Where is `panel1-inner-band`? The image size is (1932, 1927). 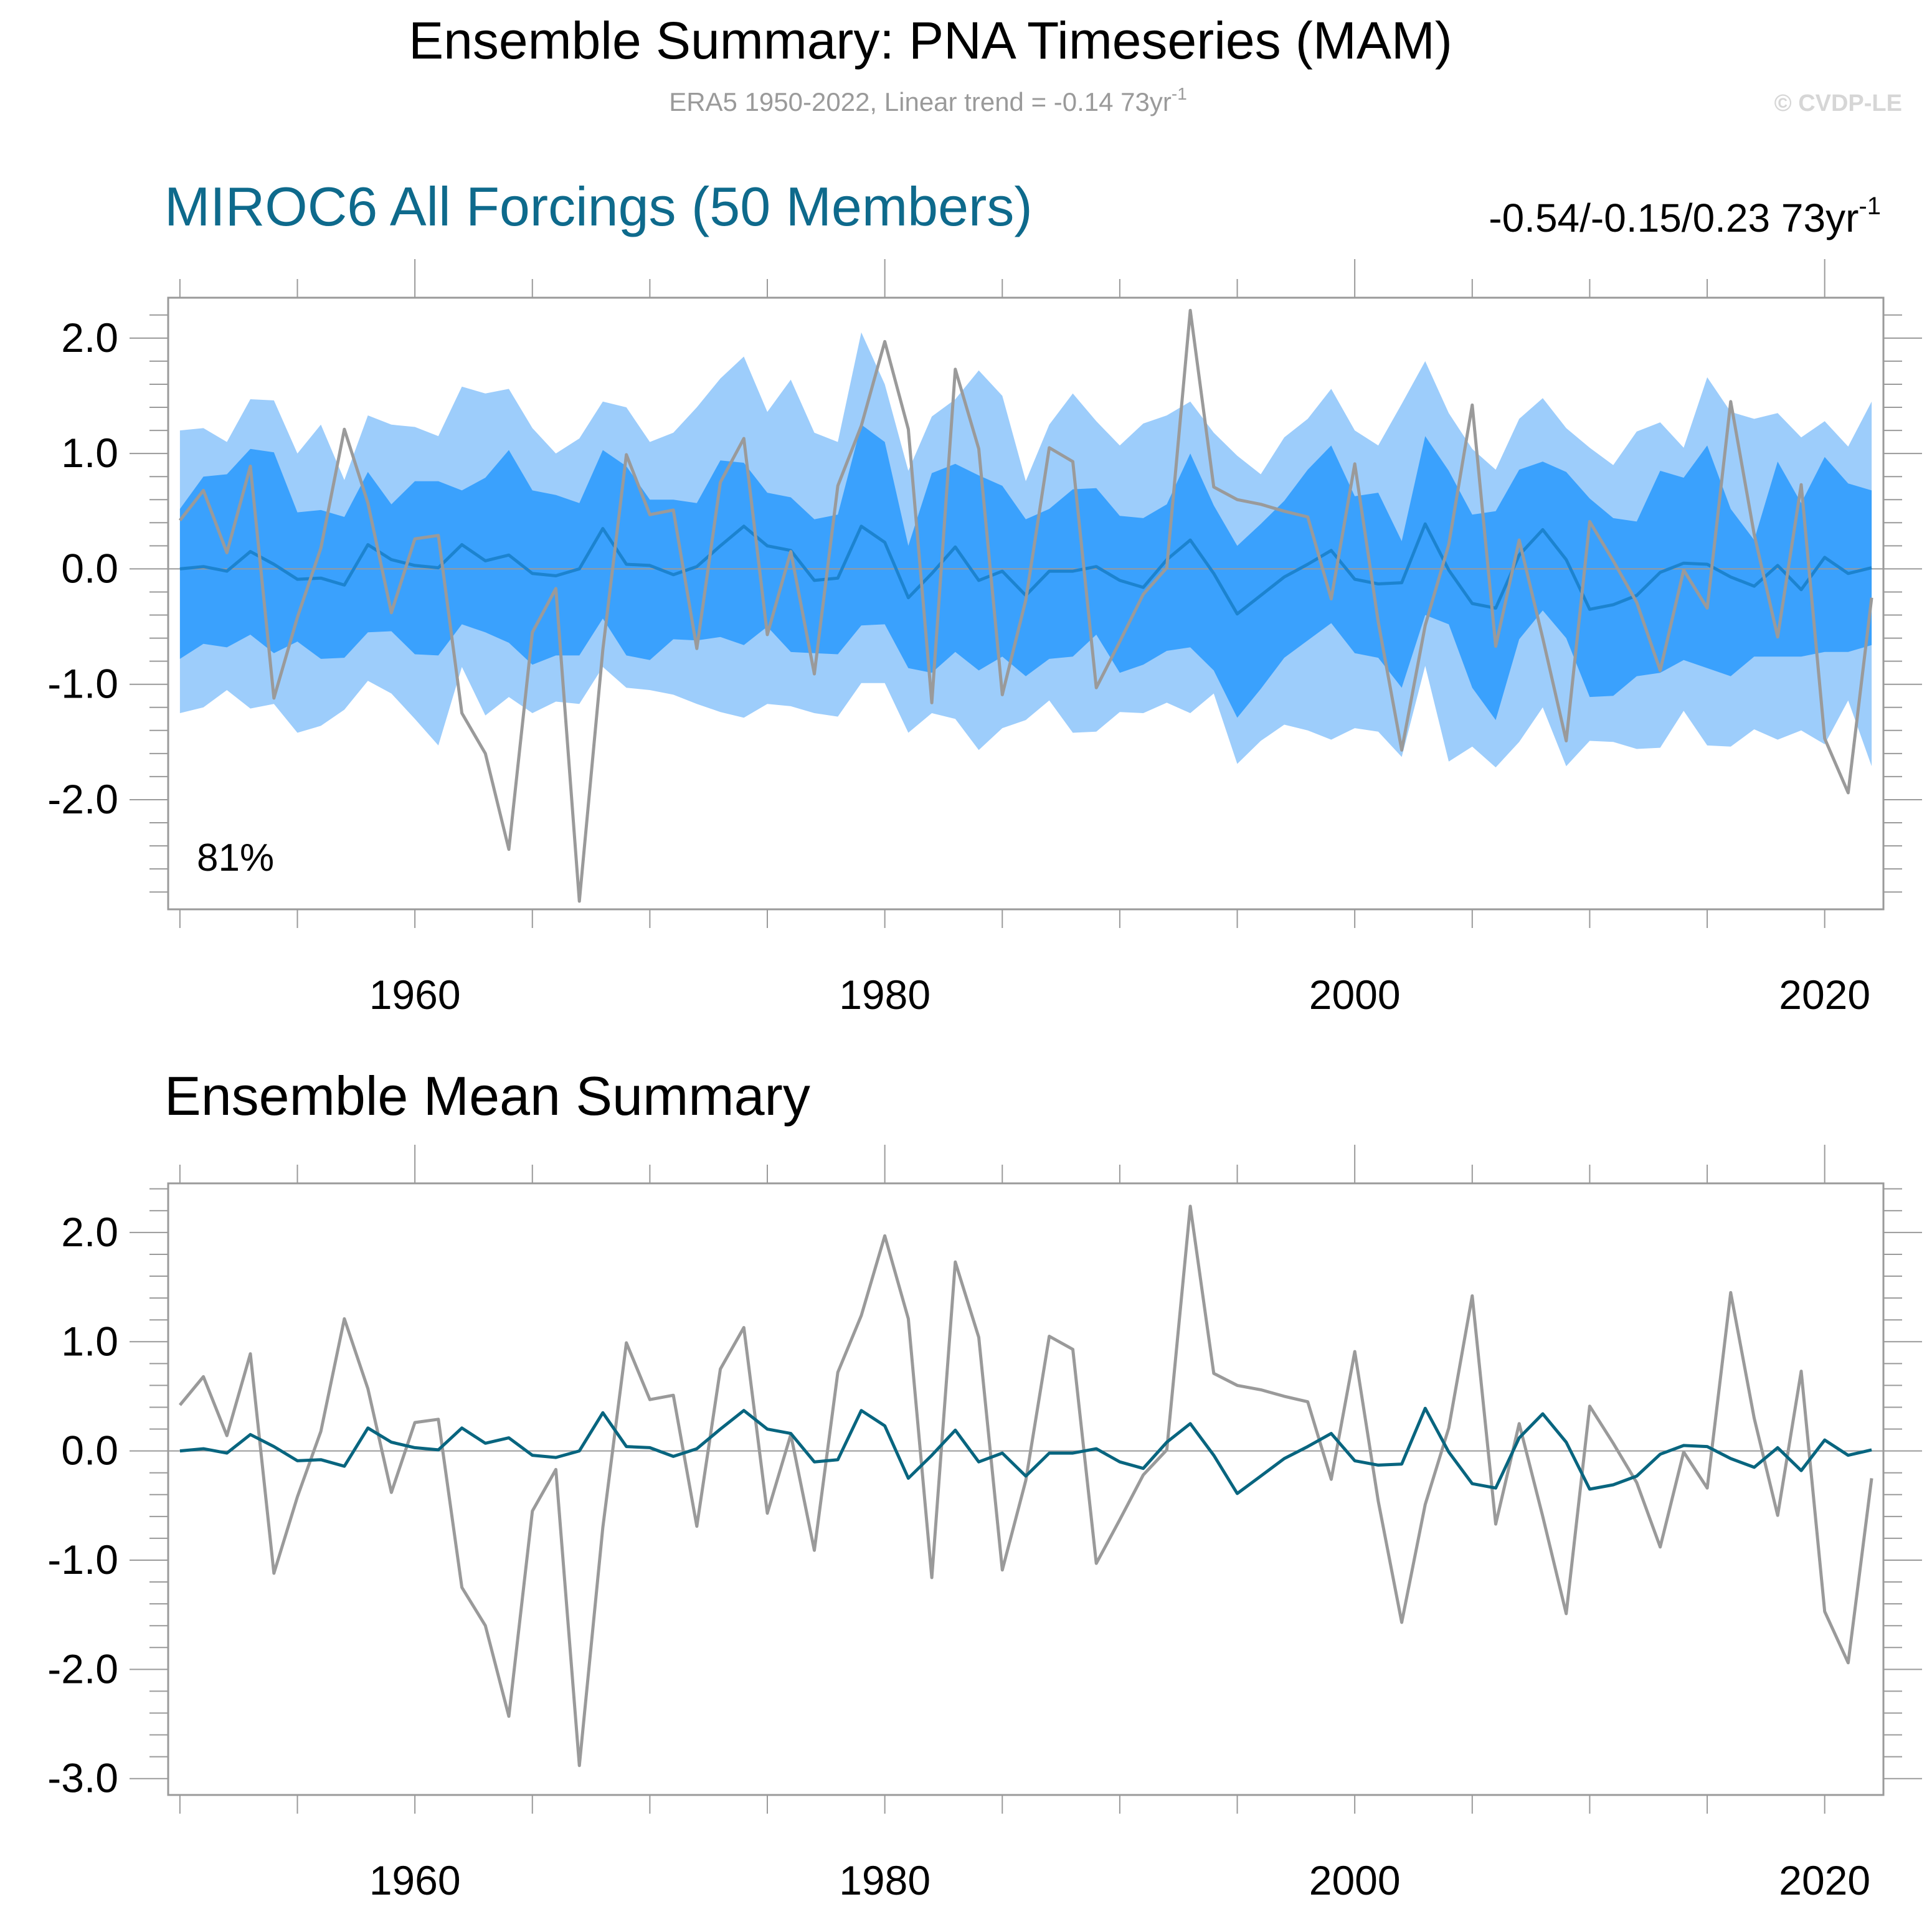
panel1-inner-band is located at coordinates (1025, 572).